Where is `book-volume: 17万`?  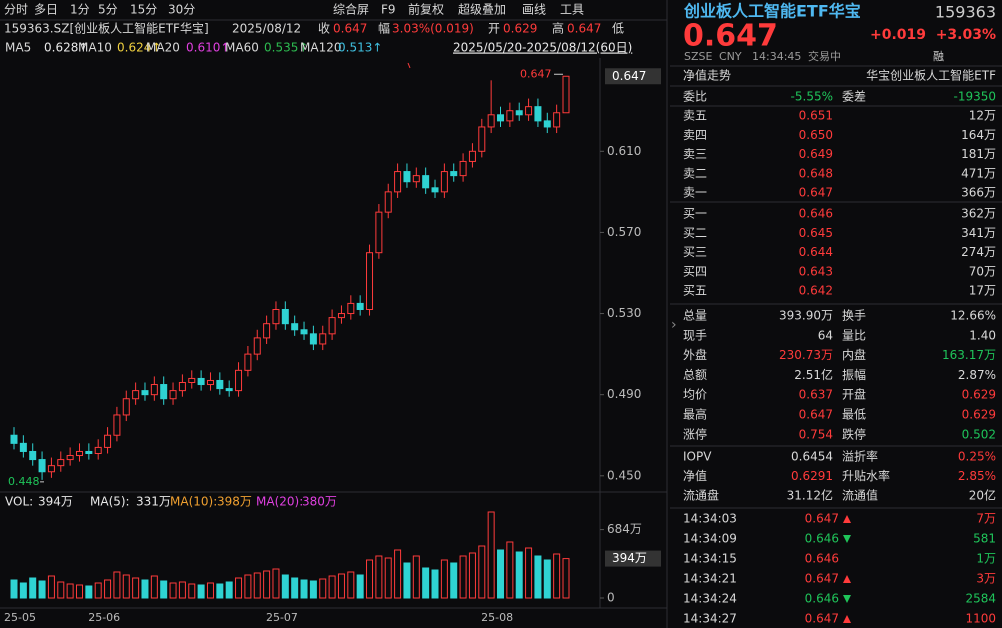
book-volume: 17万 is located at coordinates (982, 291).